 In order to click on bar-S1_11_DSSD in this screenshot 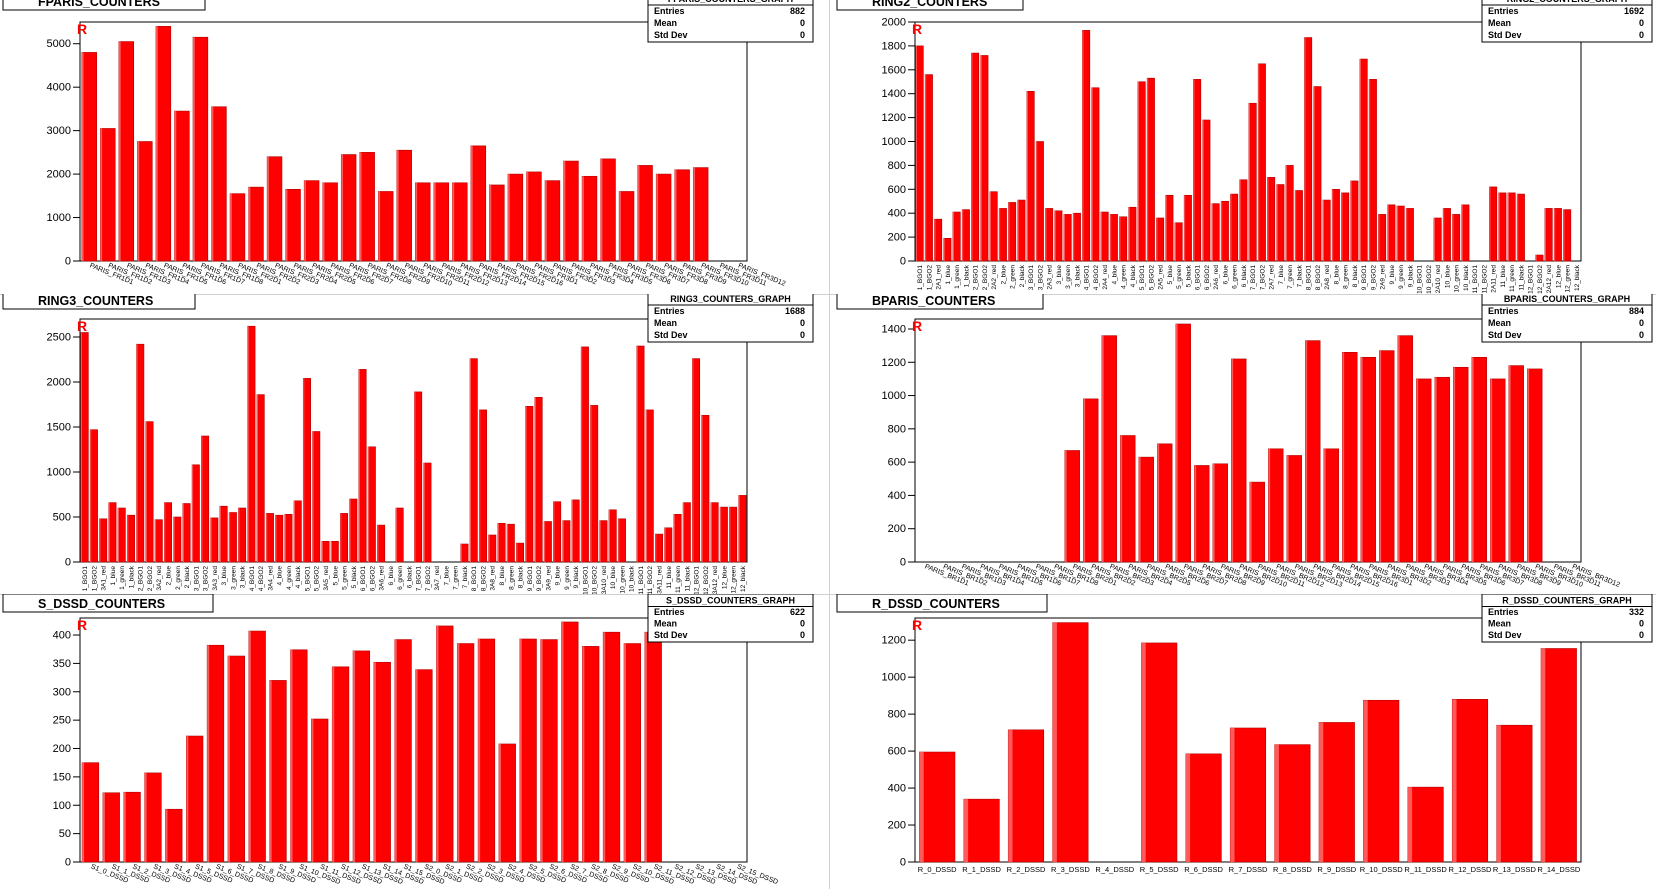, I will do `click(320, 790)`.